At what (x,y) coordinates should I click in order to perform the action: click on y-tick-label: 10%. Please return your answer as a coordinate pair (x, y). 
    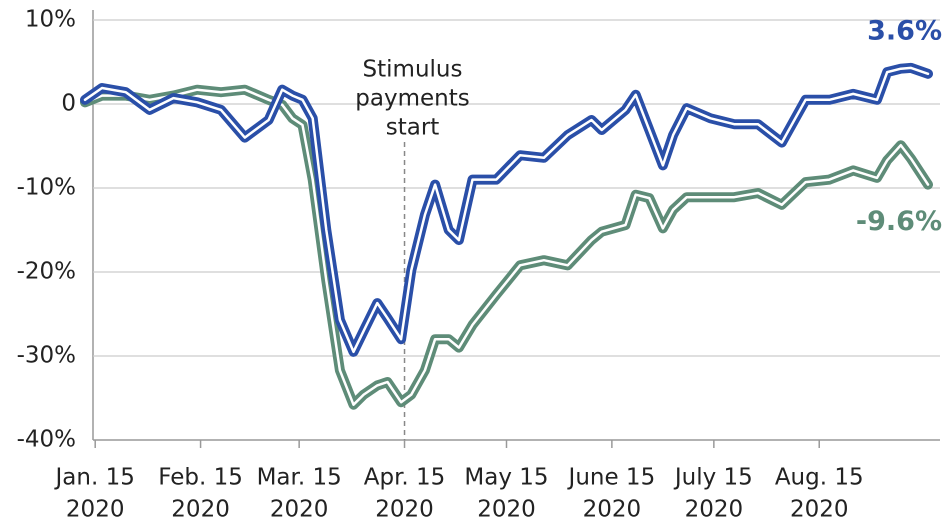
    Looking at the image, I should click on (50, 20).